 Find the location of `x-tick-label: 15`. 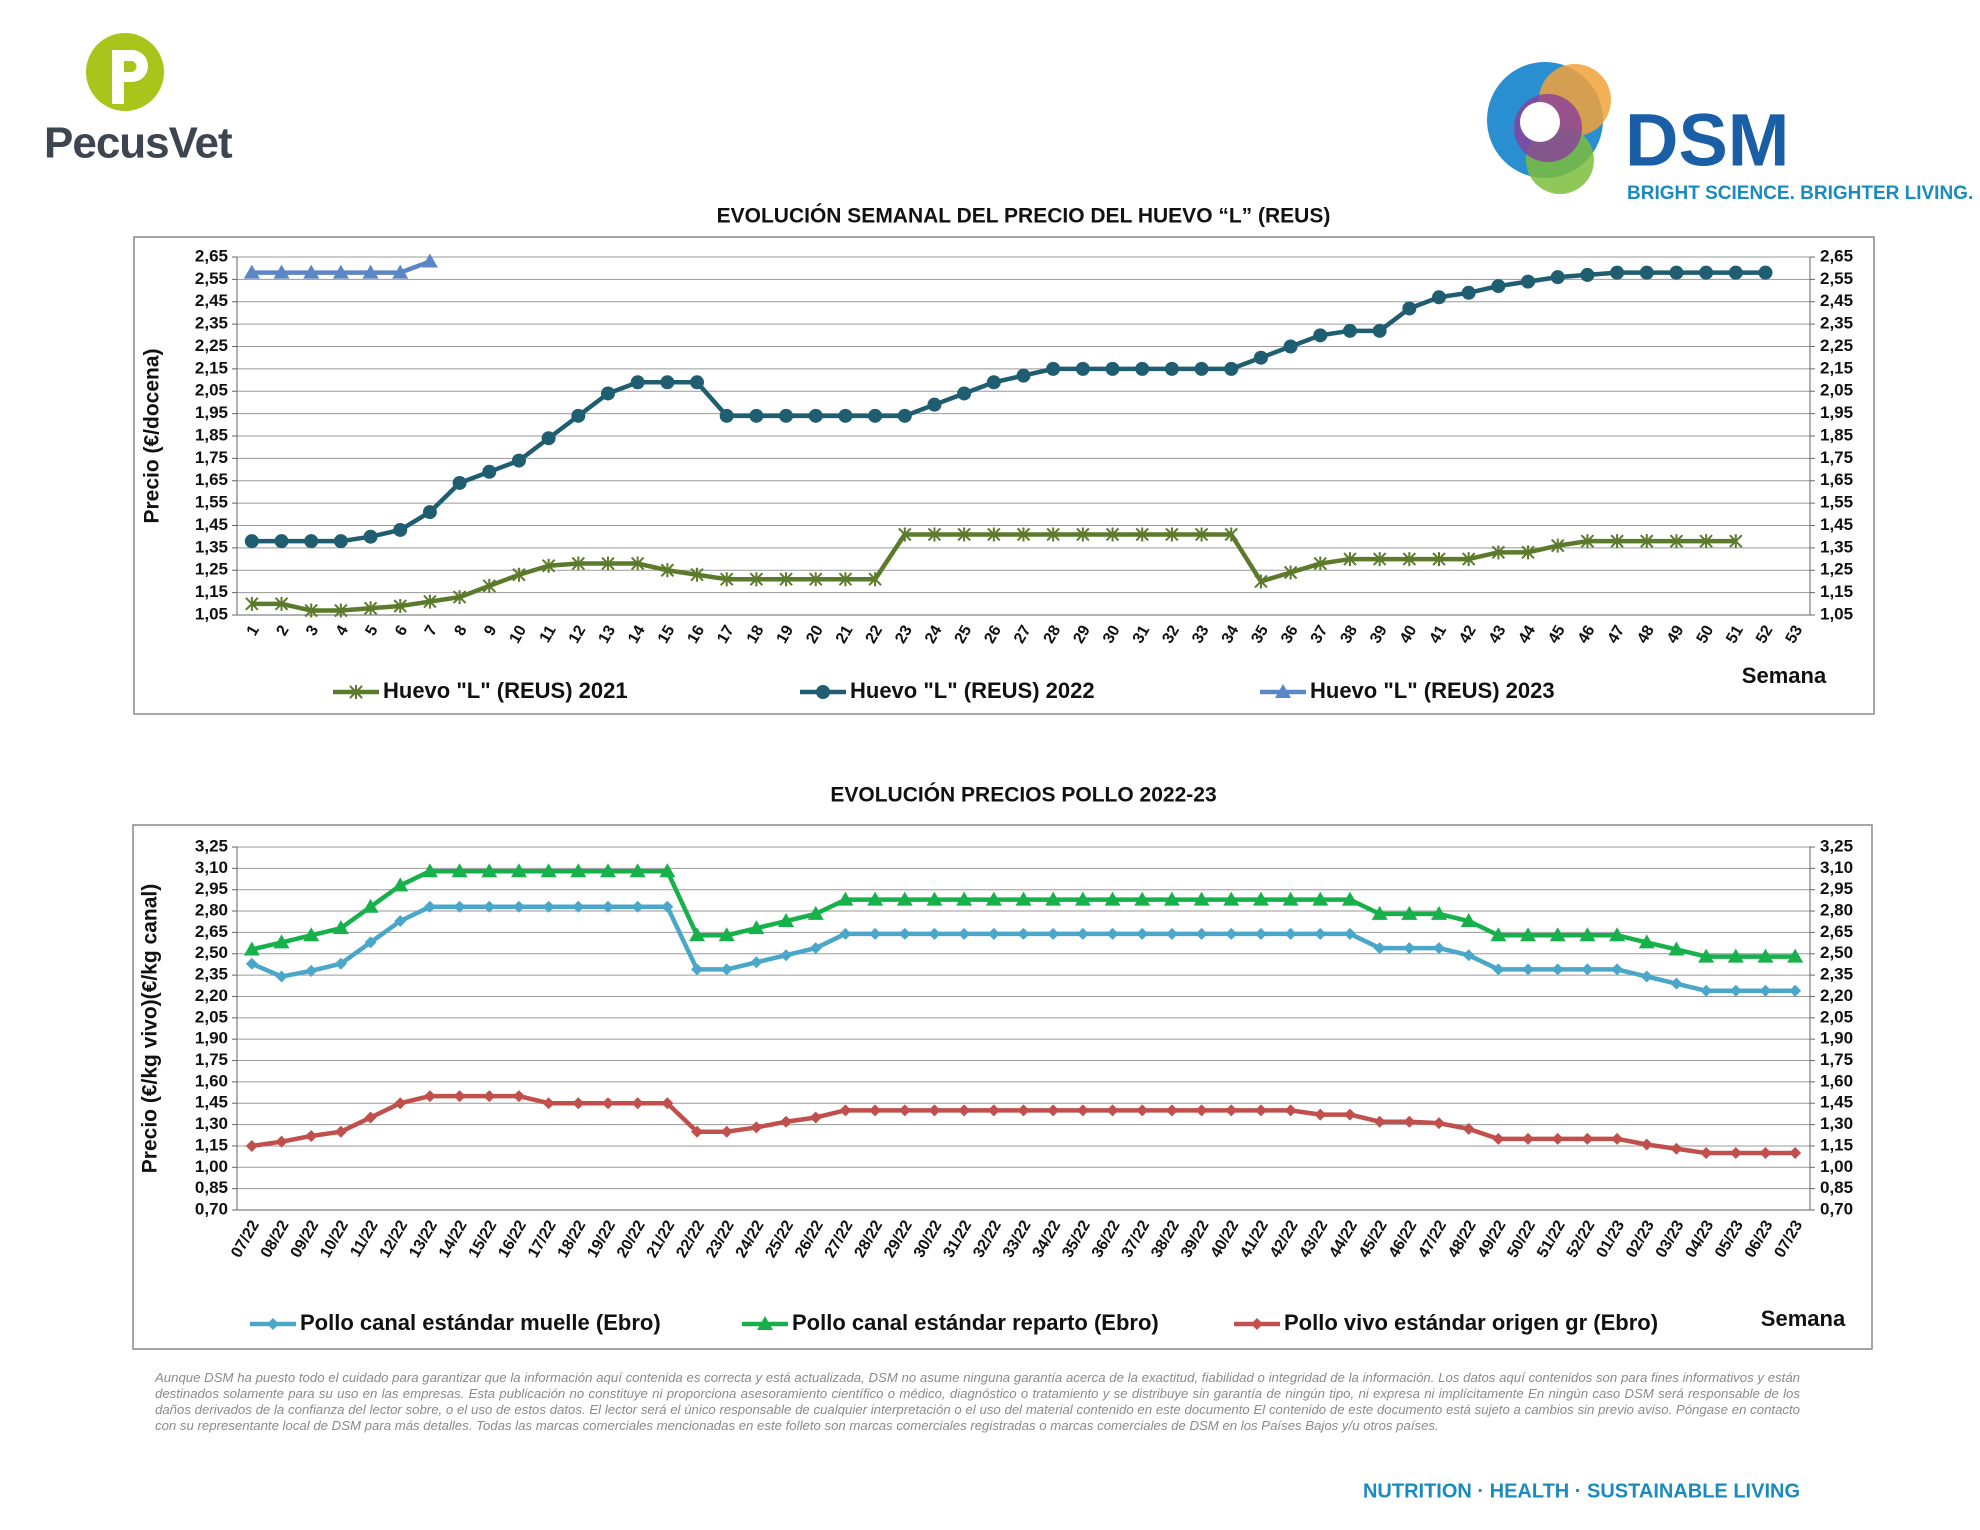

x-tick-label: 15 is located at coordinates (667, 635).